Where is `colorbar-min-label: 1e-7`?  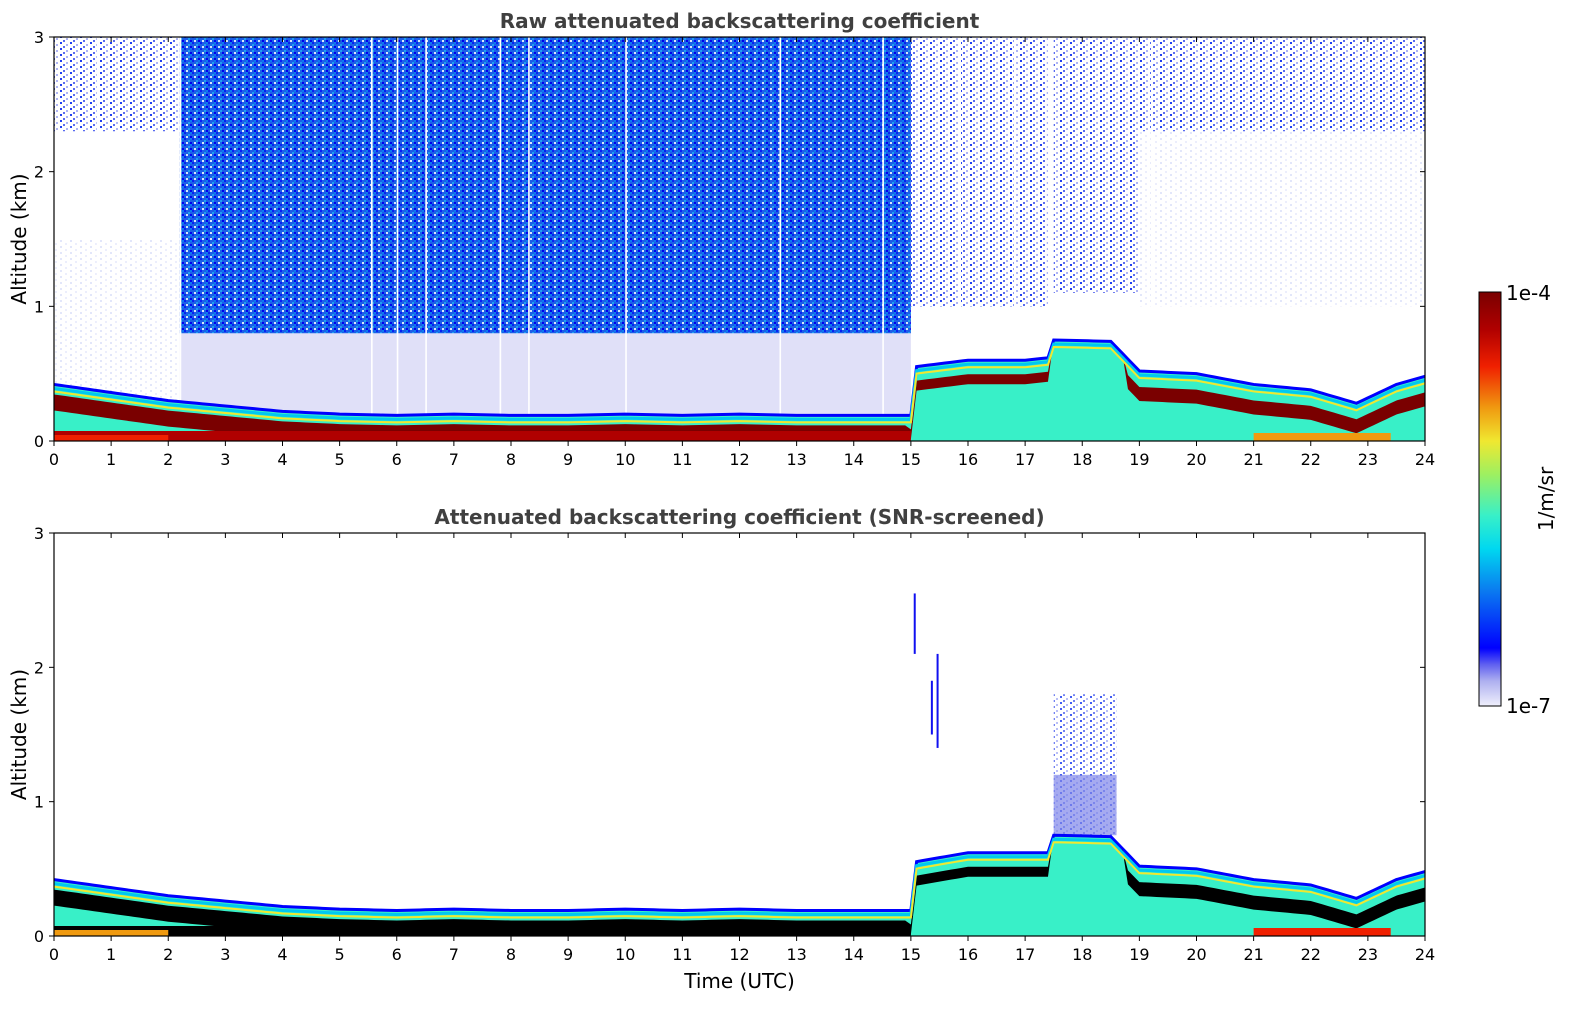 colorbar-min-label: 1e-7 is located at coordinates (1528, 706).